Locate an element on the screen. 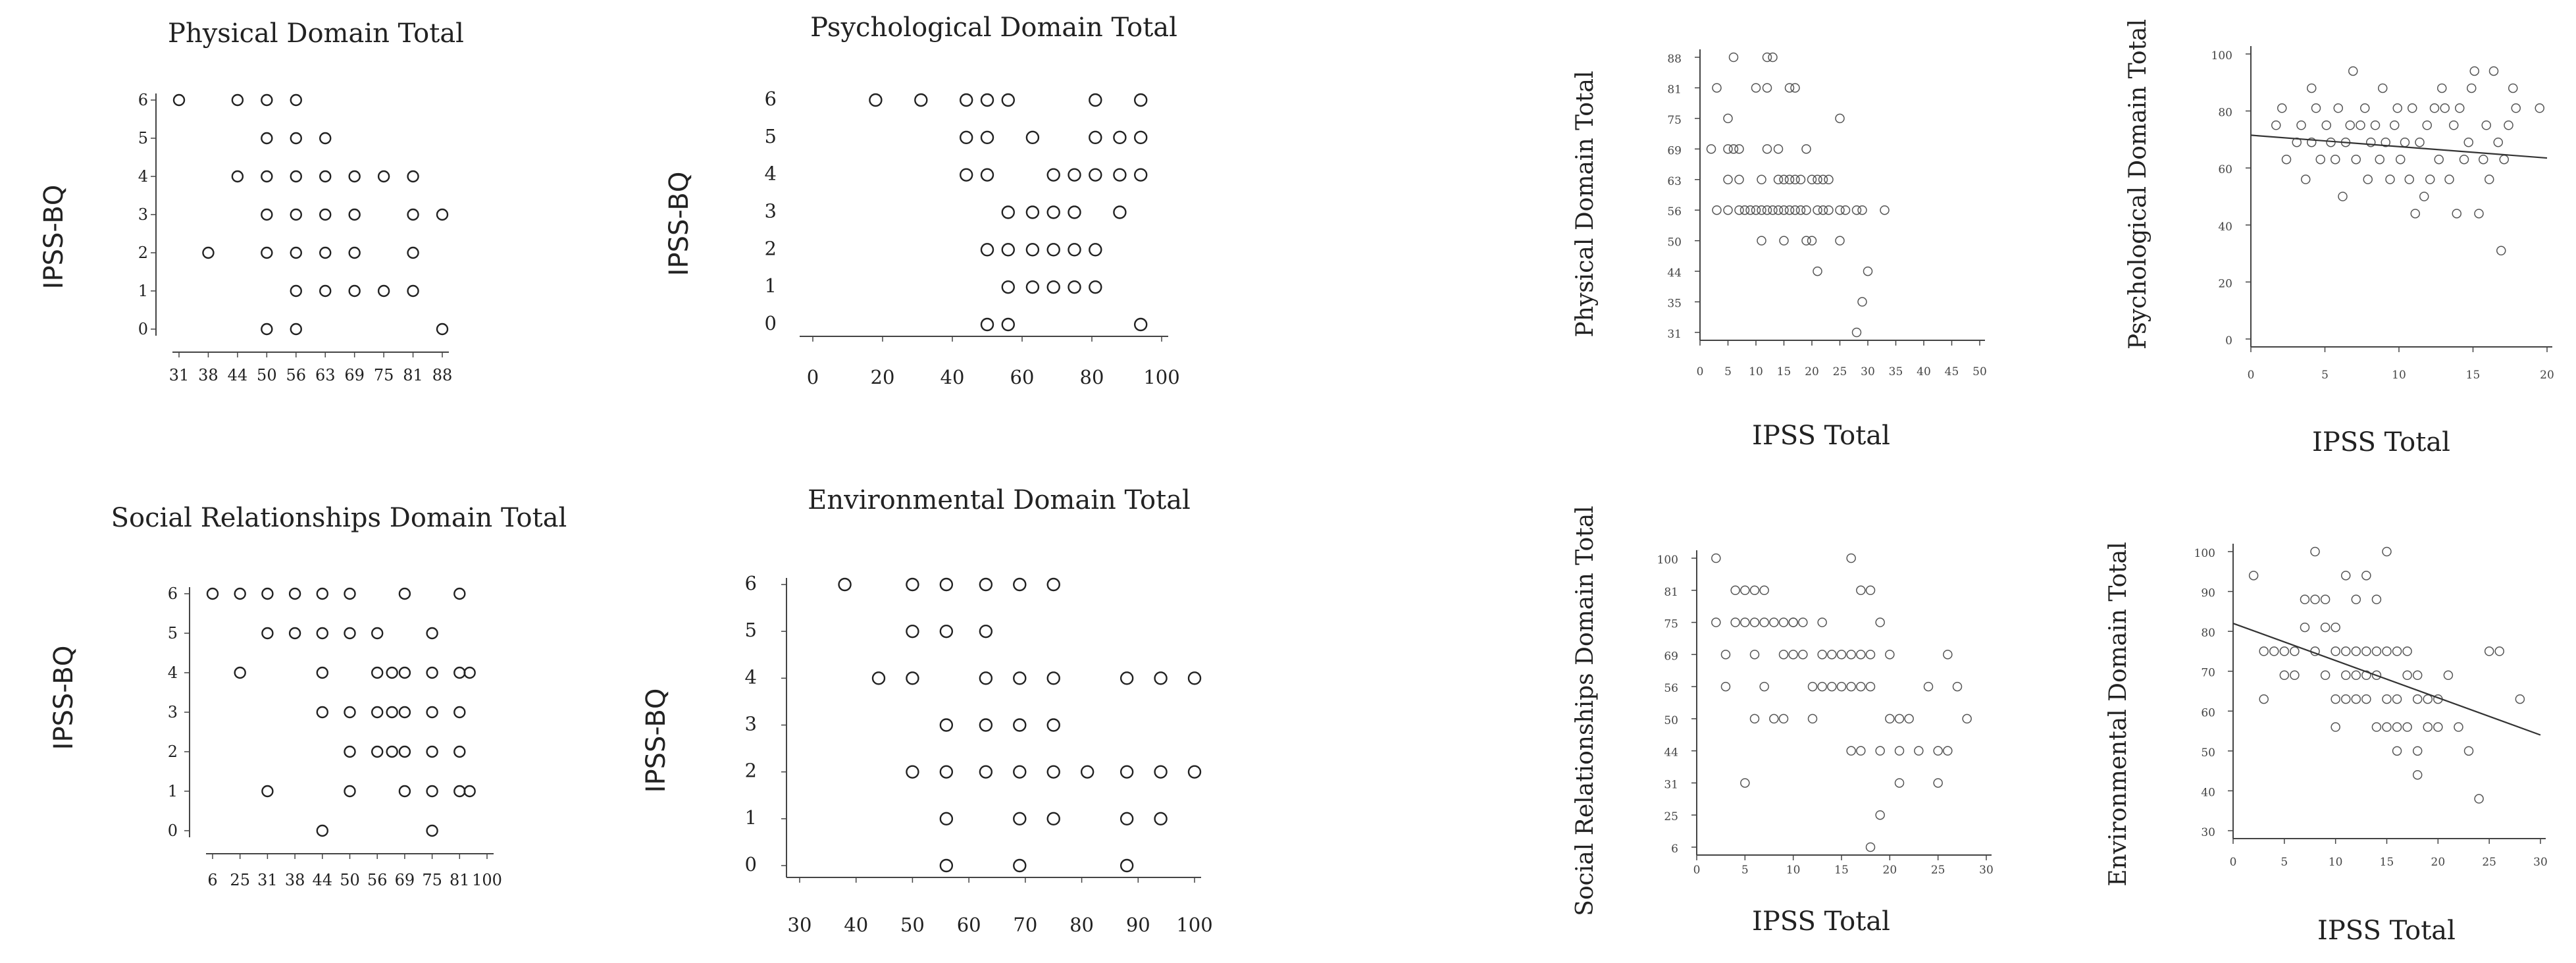  y-tick-label: 50 is located at coordinates (1674, 242).